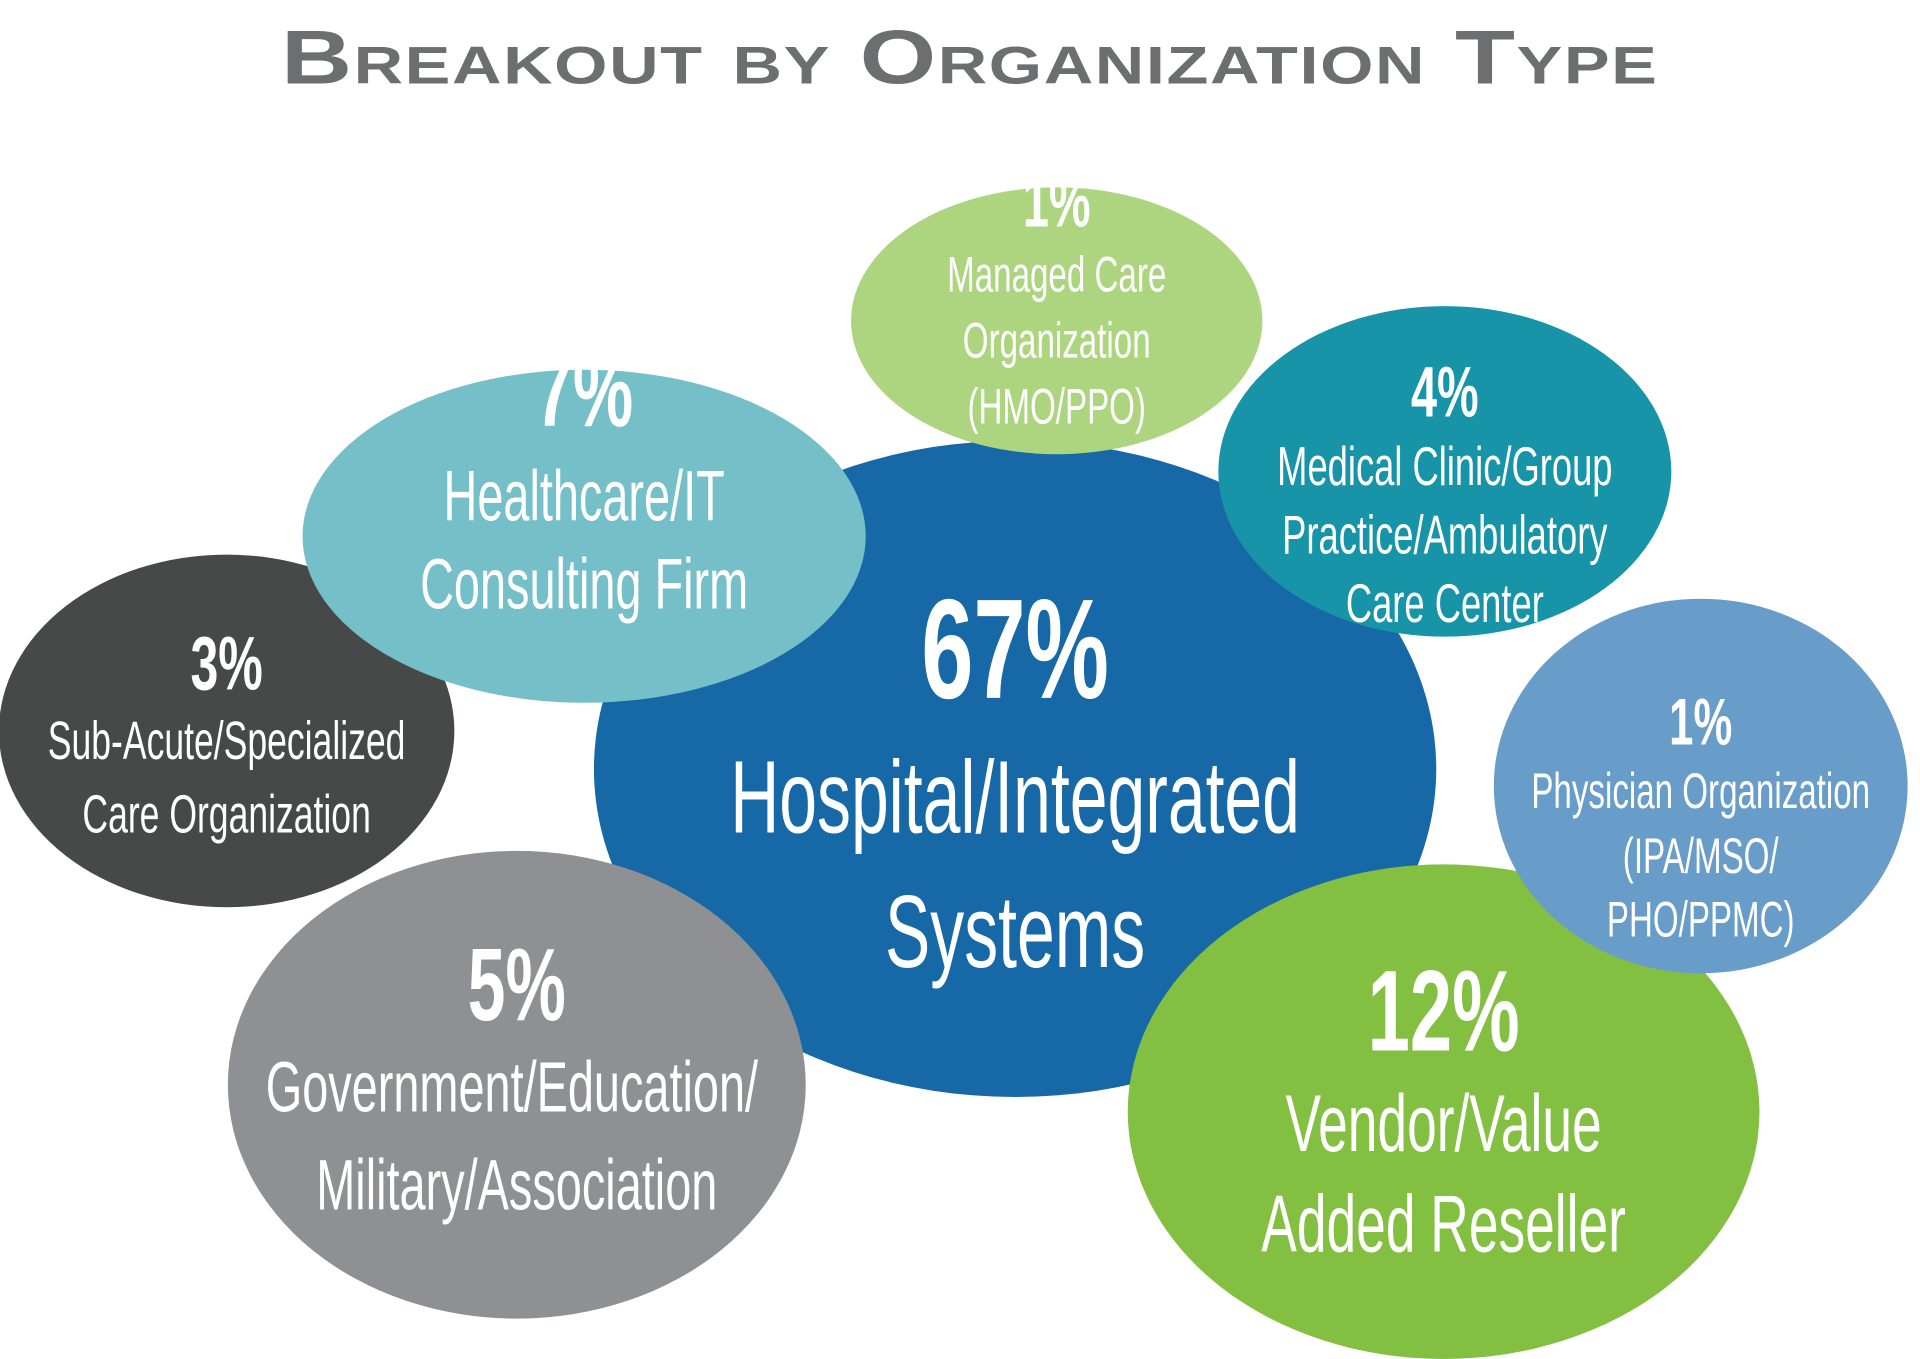 The width and height of the screenshot is (1920, 1359). I want to click on bubble-label: Healthcare/IT, so click(584, 496).